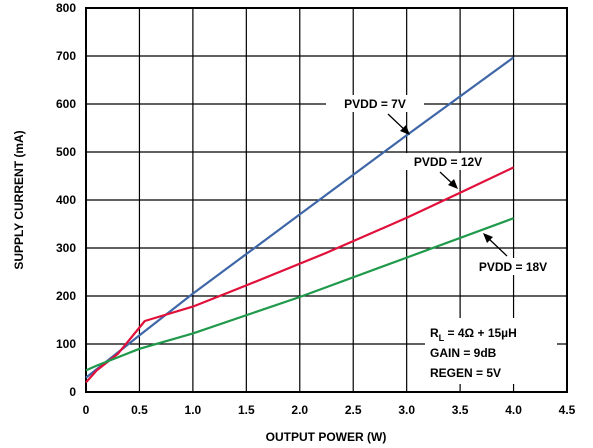 This screenshot has height=448, width=593. What do you see at coordinates (326, 437) in the screenshot?
I see `x-axis-title: OUTPUT POWER (W)` at bounding box center [326, 437].